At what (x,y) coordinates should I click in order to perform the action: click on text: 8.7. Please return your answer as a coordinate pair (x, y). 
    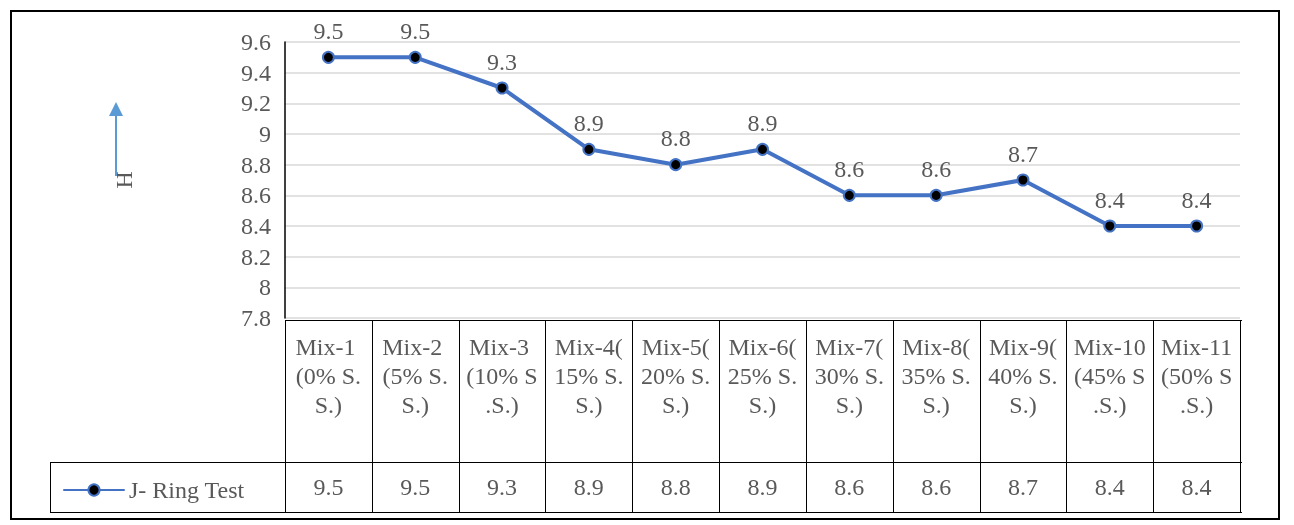
    Looking at the image, I should click on (1022, 153).